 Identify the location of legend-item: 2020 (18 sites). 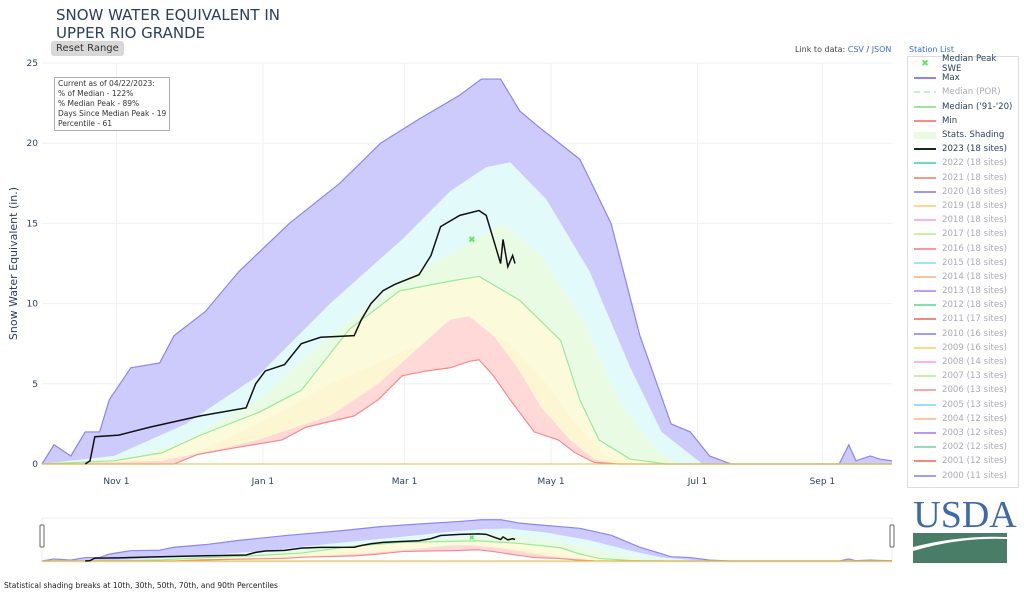
(963, 192).